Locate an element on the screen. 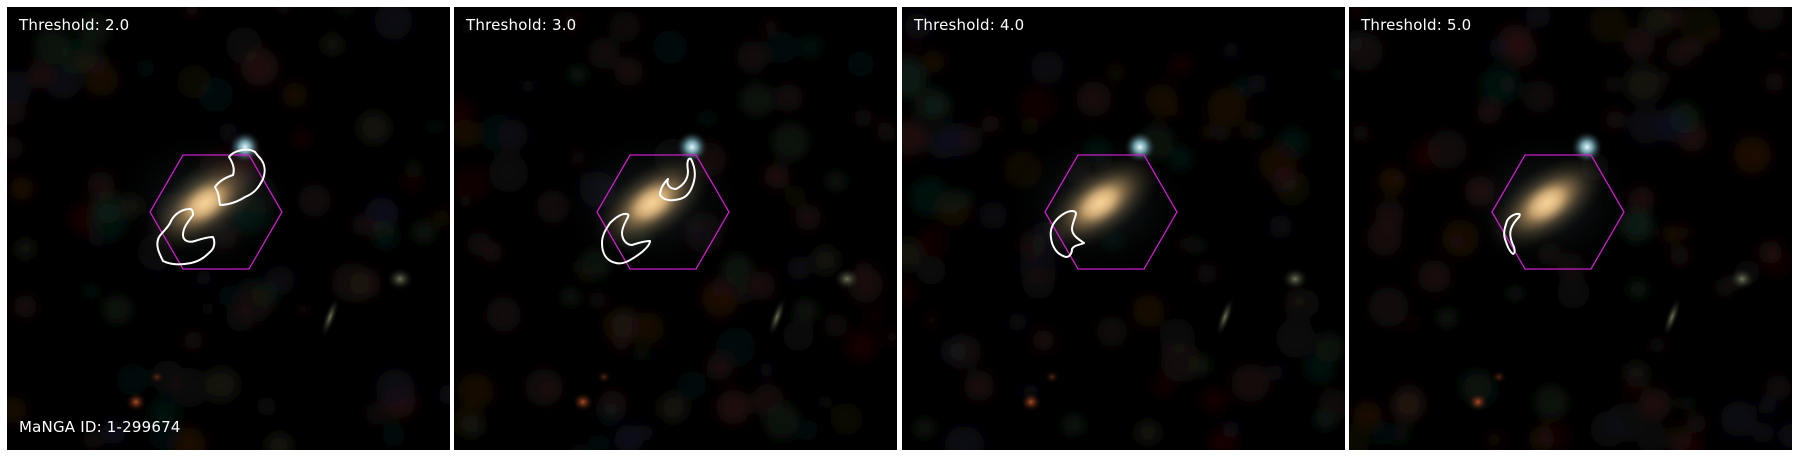 The width and height of the screenshot is (1800, 457). threshold-label: Threshold: 5.0 is located at coordinates (1416, 25).